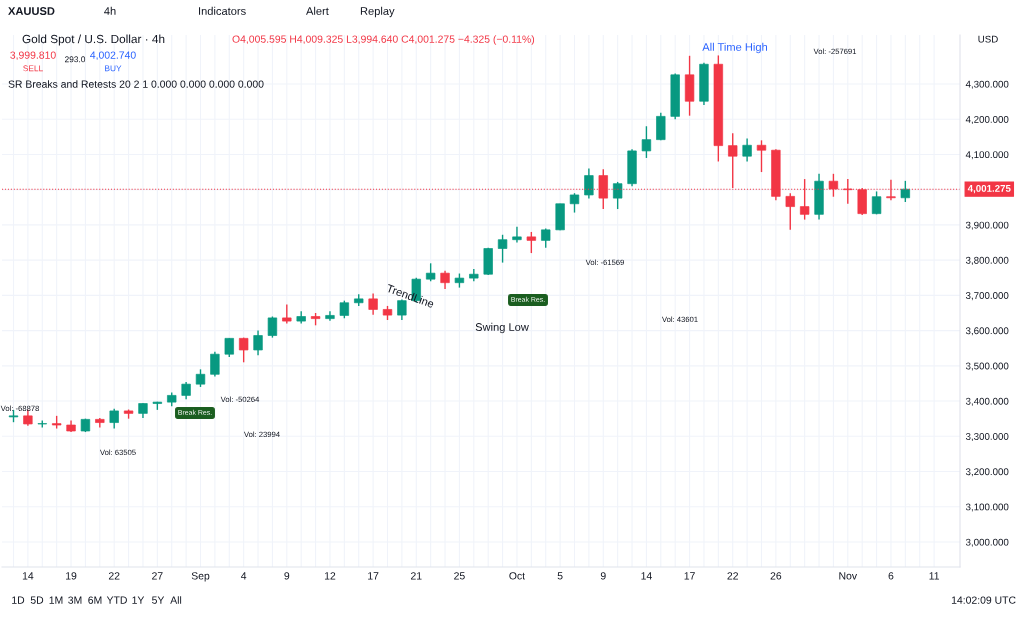 The height and width of the screenshot is (617, 1024). Describe the element at coordinates (116, 600) in the screenshot. I see `text: YTD` at that location.